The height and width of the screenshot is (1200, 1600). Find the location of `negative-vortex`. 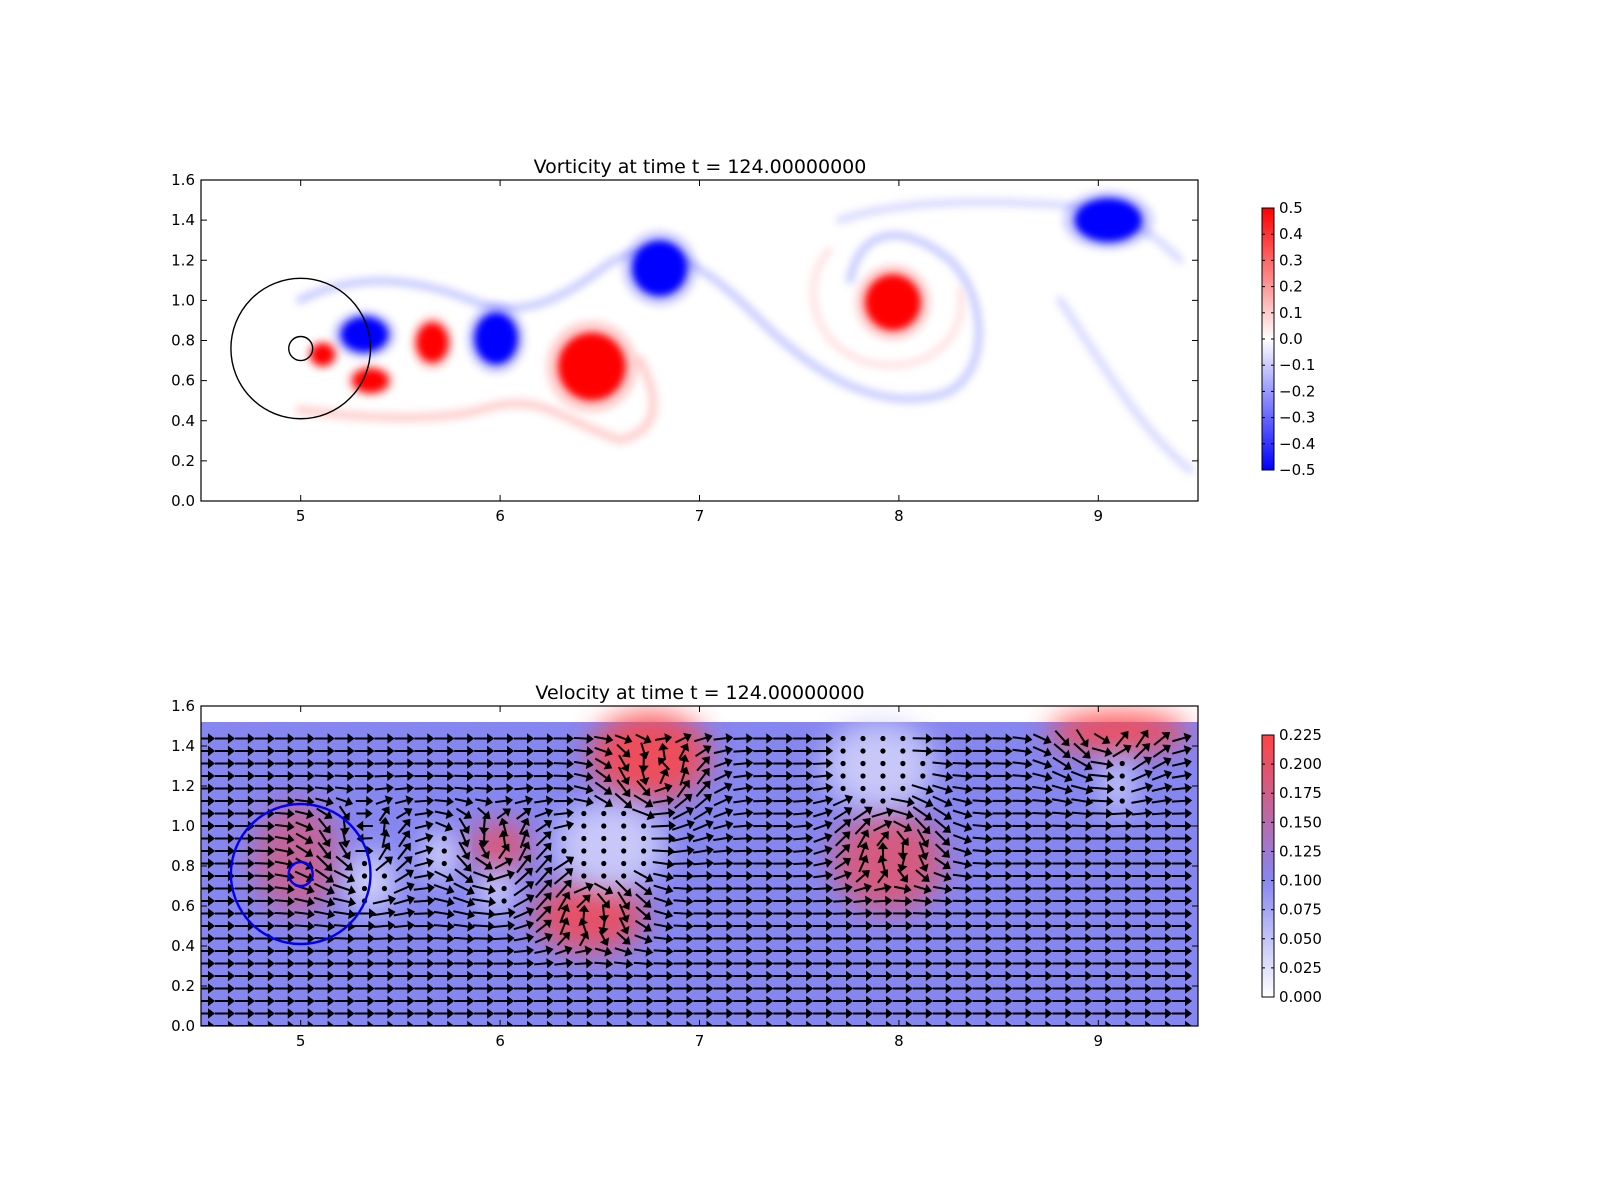

negative-vortex is located at coordinates (364, 334).